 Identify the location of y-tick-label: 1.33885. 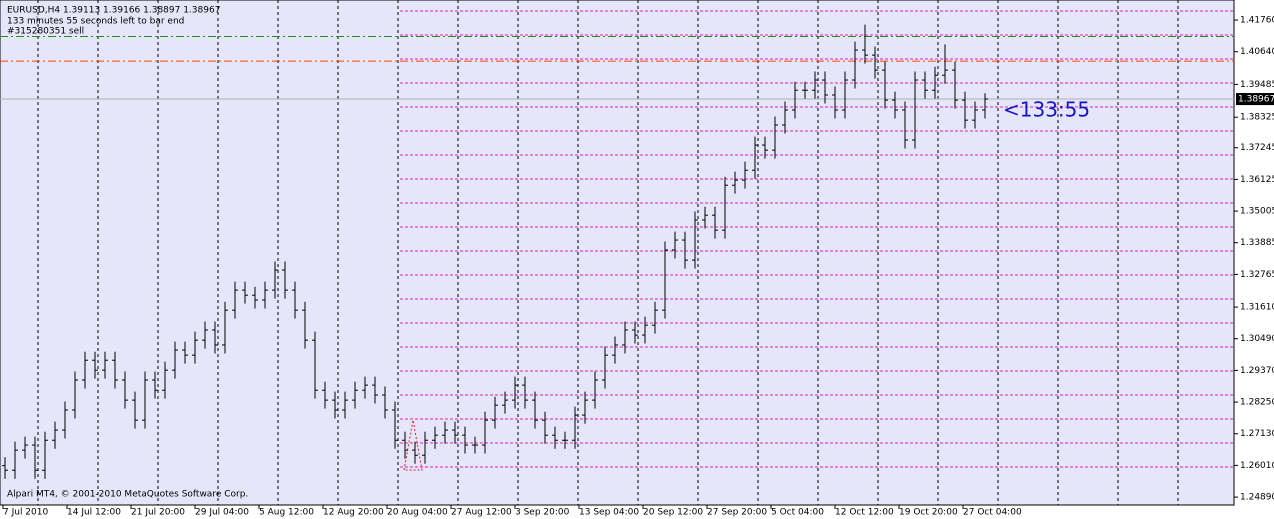
(1257, 243).